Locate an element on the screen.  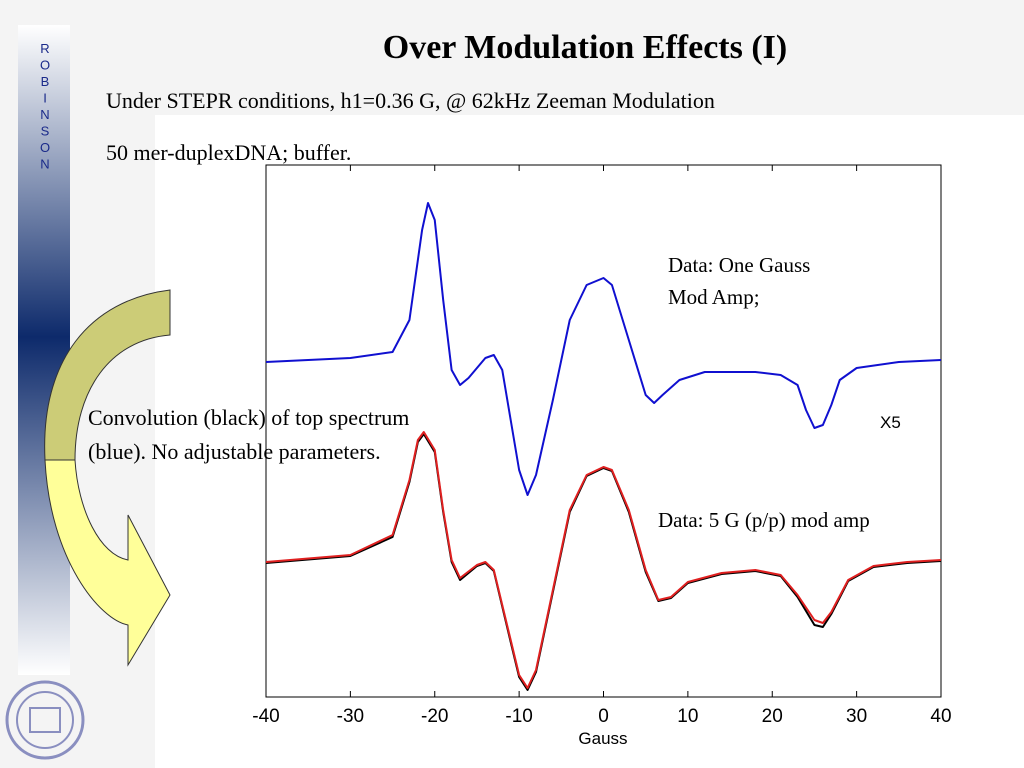
slide-title: Over Modulation Effects (I) is located at coordinates (585, 47).